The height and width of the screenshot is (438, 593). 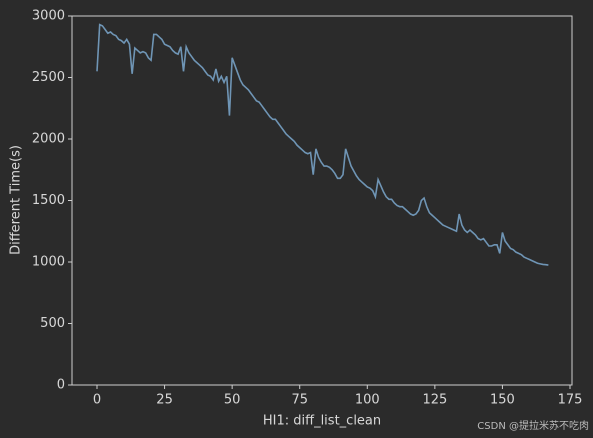 What do you see at coordinates (322, 421) in the screenshot?
I see `x-axis-label: HI1: diff_list_clean` at bounding box center [322, 421].